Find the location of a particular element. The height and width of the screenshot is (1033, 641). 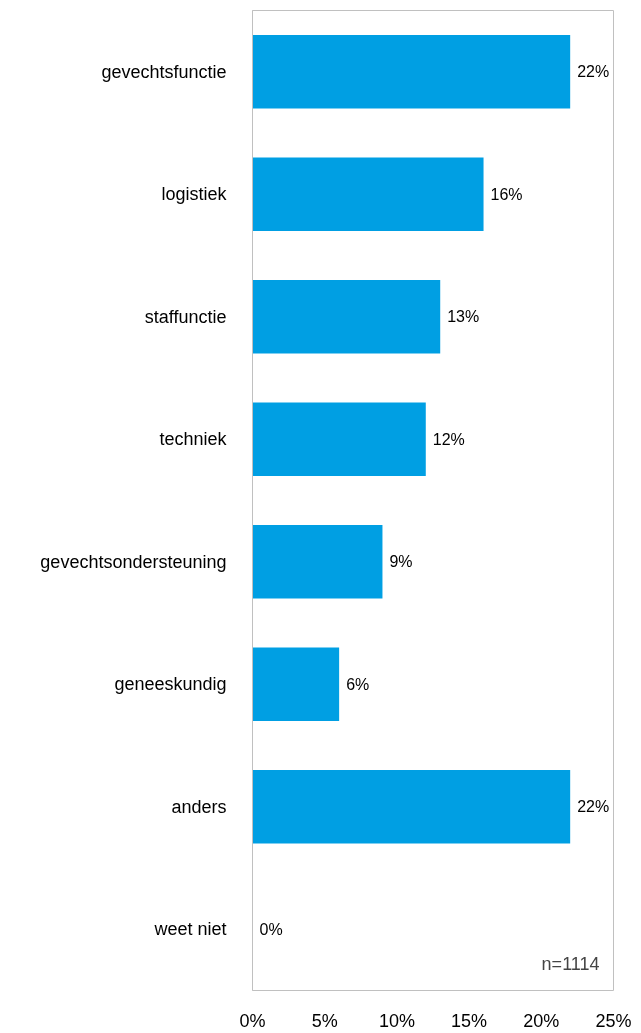

x-tick-label: 0% is located at coordinates (252, 1020).